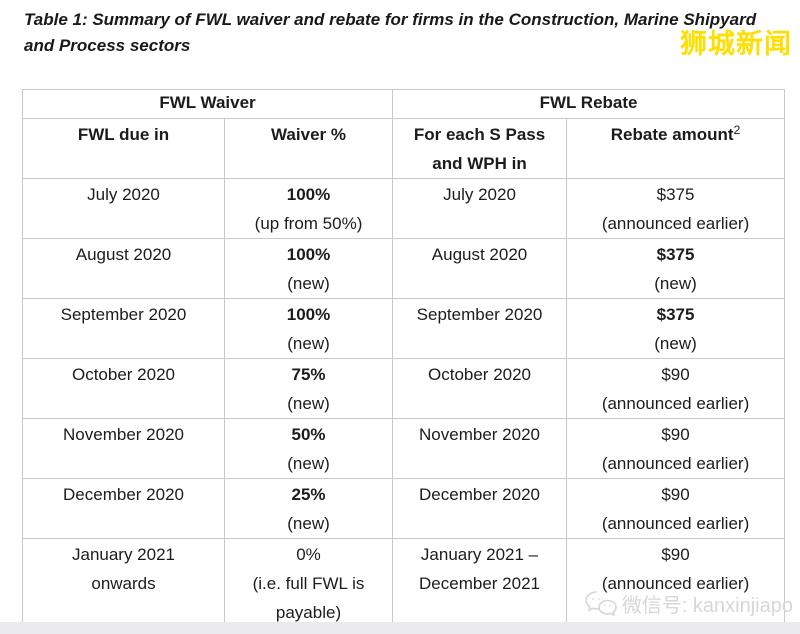 The height and width of the screenshot is (634, 800). I want to click on caption-line-2: and Process sectors, so click(107, 45).